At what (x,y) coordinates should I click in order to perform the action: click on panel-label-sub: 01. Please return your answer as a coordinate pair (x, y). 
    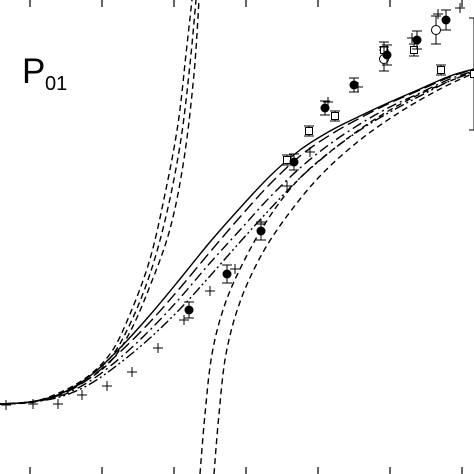
    Looking at the image, I should click on (56, 84).